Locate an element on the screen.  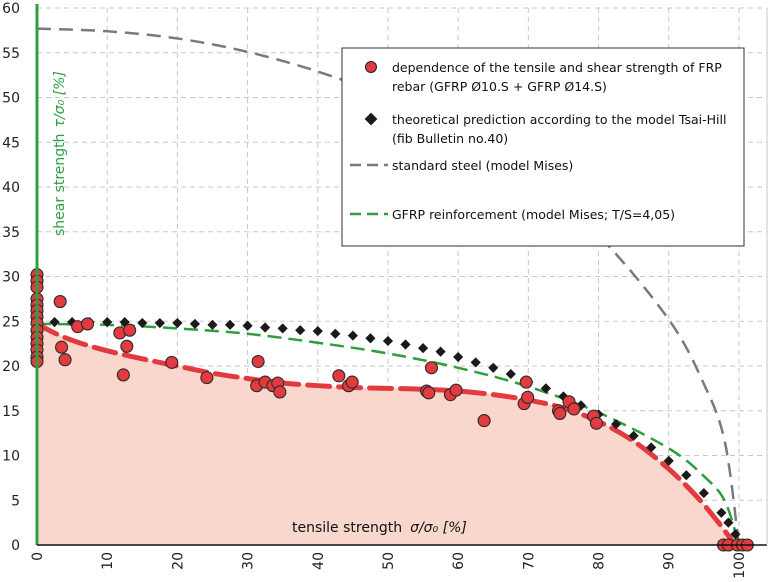
y-tick-label-6: 30 is located at coordinates (11, 278).